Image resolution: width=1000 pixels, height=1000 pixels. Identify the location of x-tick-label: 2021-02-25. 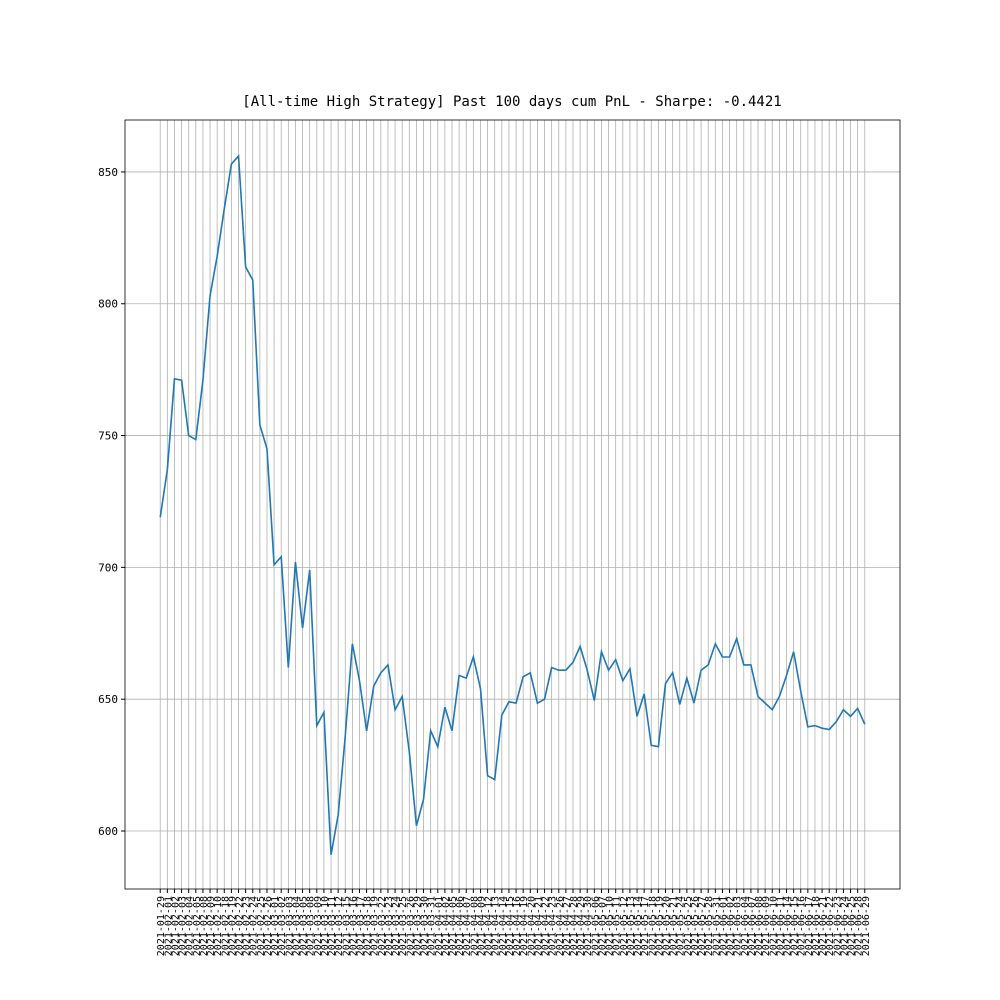
(261, 926).